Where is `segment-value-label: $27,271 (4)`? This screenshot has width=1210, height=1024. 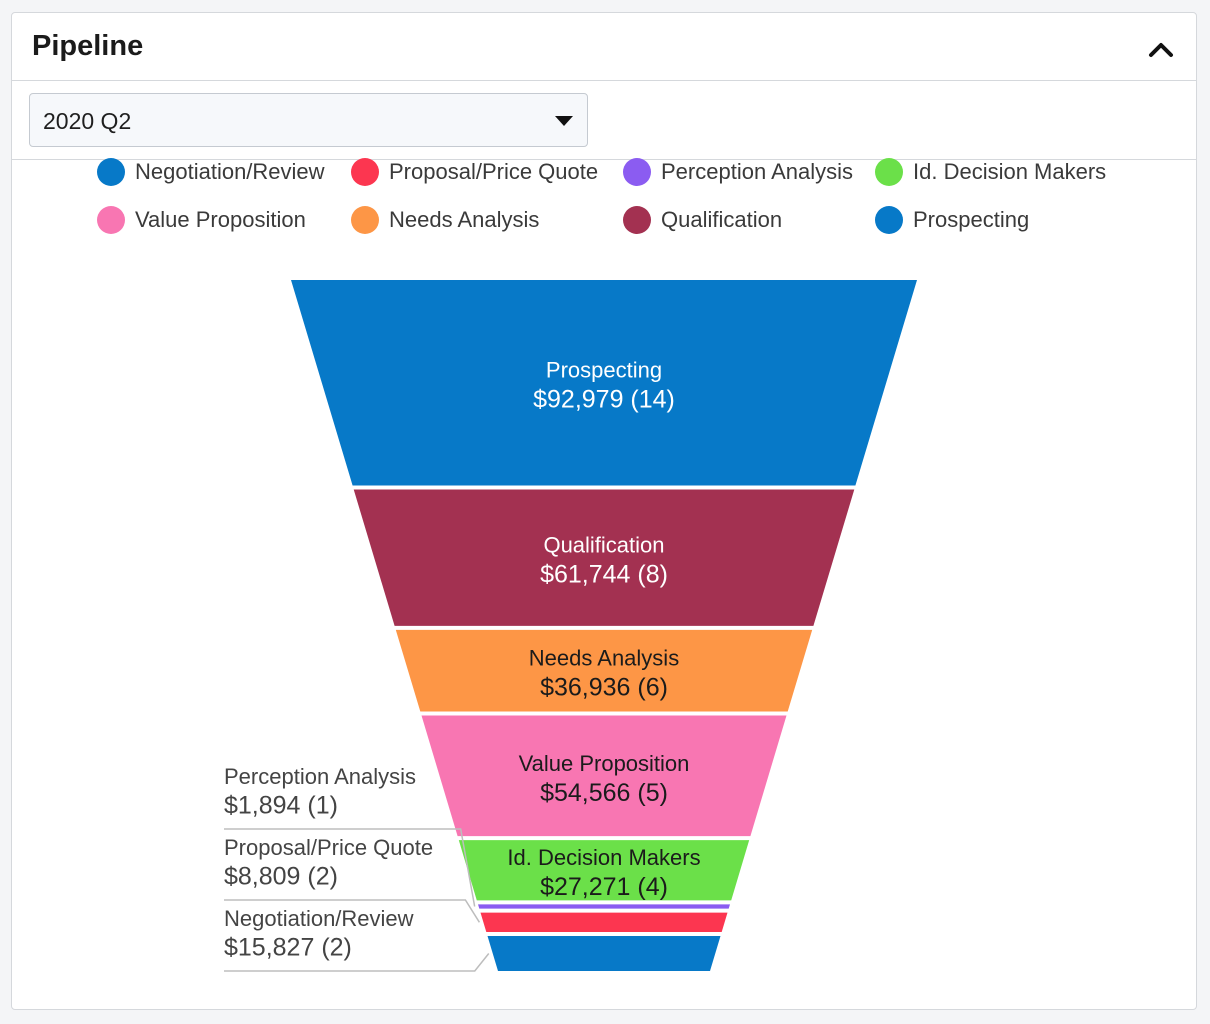
segment-value-label: $27,271 (4) is located at coordinates (604, 887).